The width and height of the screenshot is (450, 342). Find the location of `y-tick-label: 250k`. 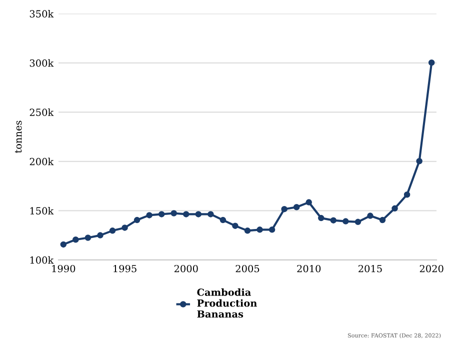

y-tick-label: 250k is located at coordinates (42, 112).